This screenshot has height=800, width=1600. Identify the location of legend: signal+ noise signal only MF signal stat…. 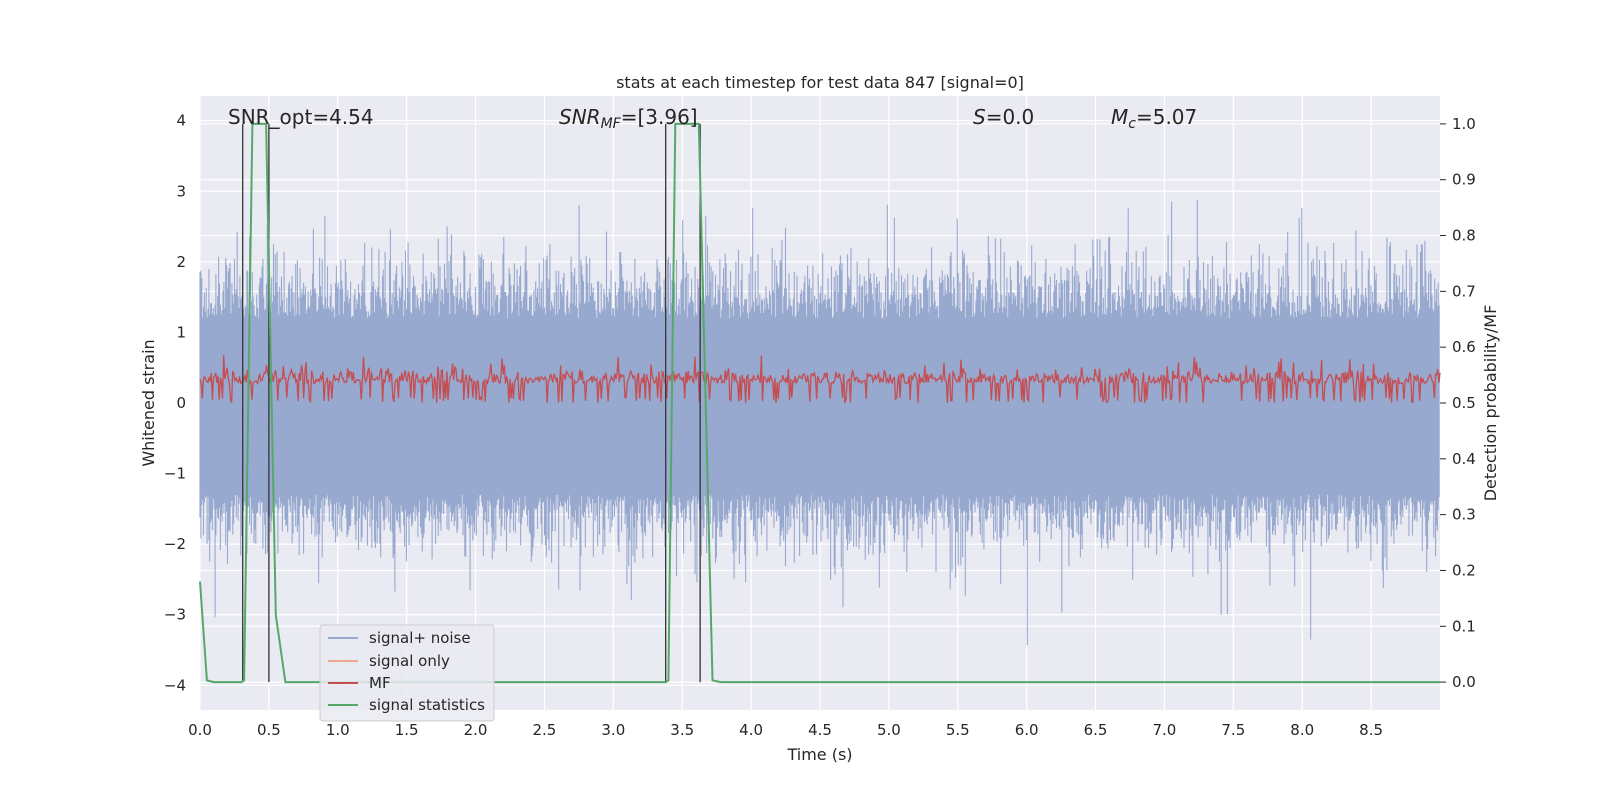
(407, 673).